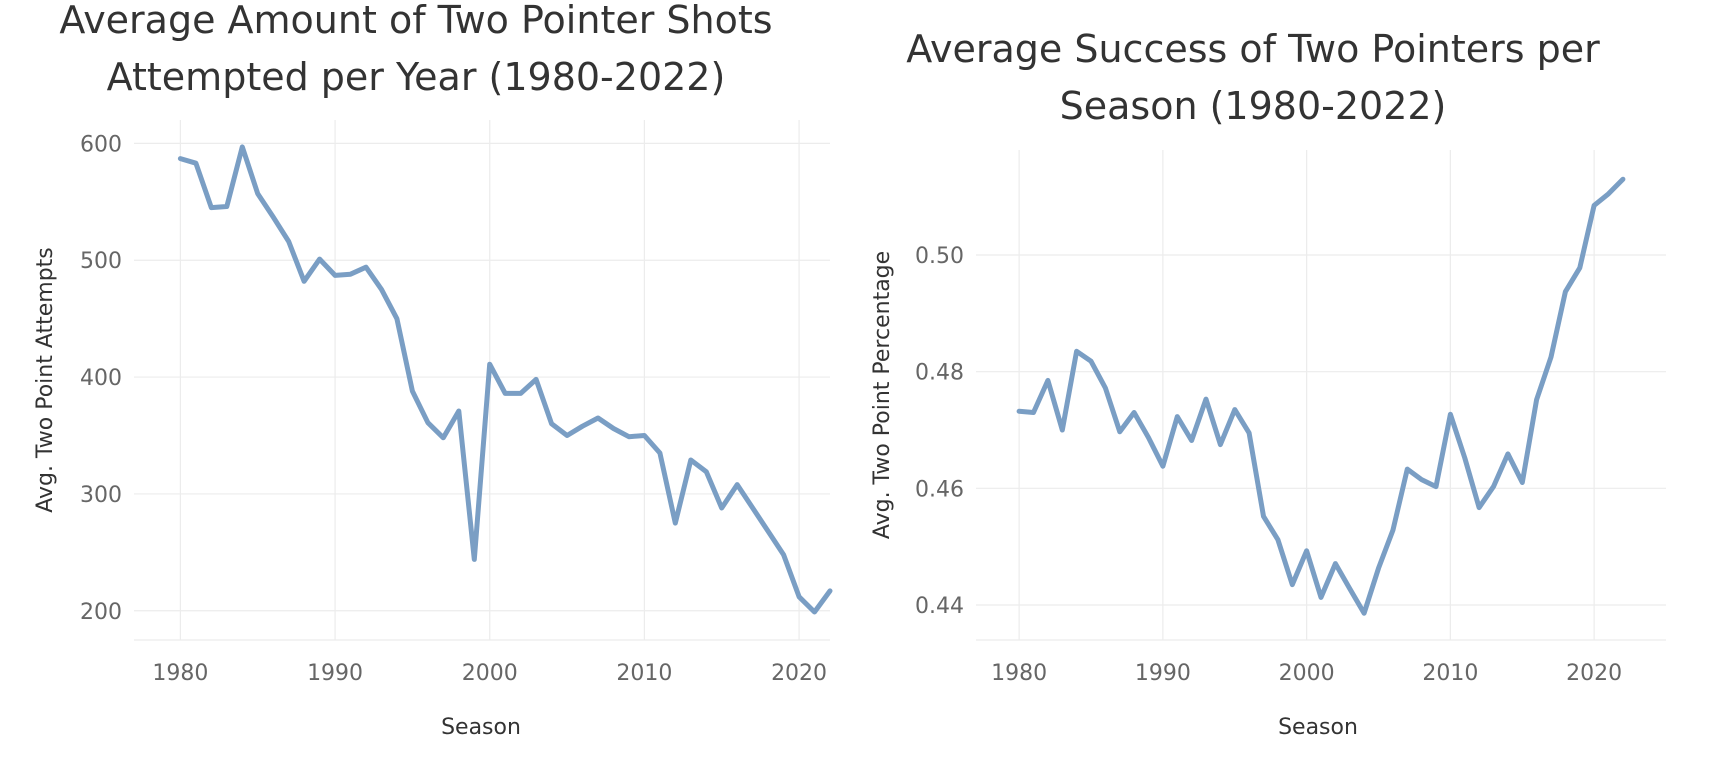 The width and height of the screenshot is (1722, 768). Describe the element at coordinates (939, 373) in the screenshot. I see `y-tick-label: 0.48` at that location.